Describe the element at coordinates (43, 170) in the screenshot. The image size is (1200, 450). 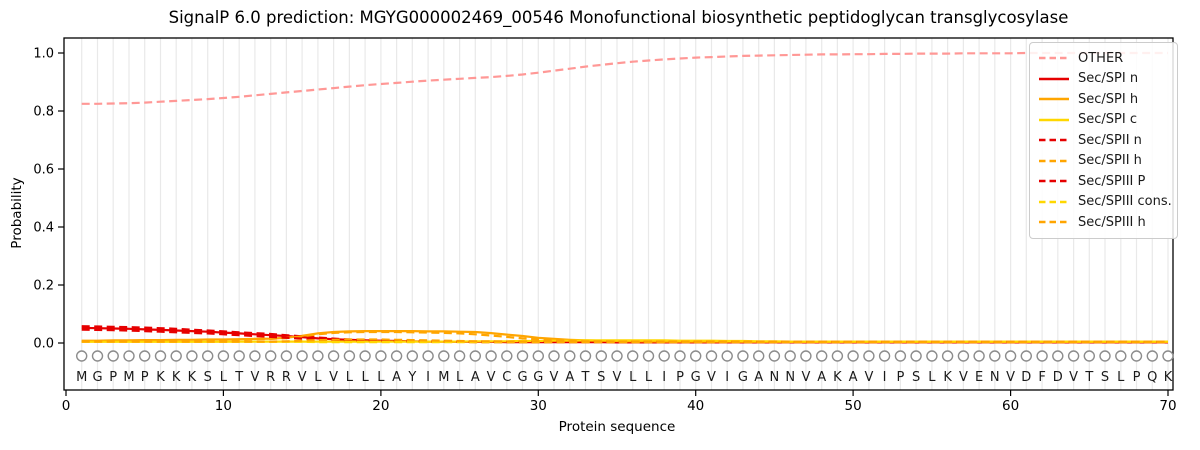
I see `y-tick-label: 0.6` at that location.